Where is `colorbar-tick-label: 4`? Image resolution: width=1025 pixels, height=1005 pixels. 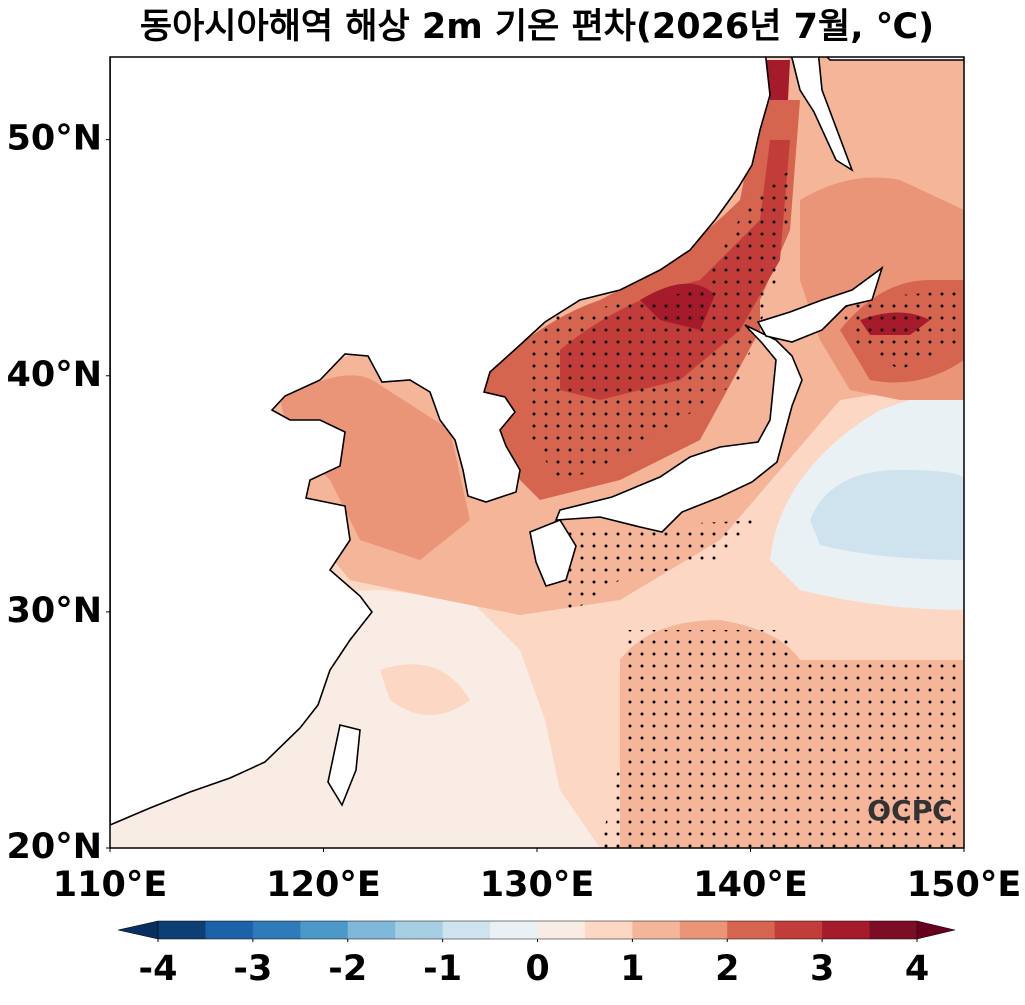
colorbar-tick-label: 4 is located at coordinates (917, 969).